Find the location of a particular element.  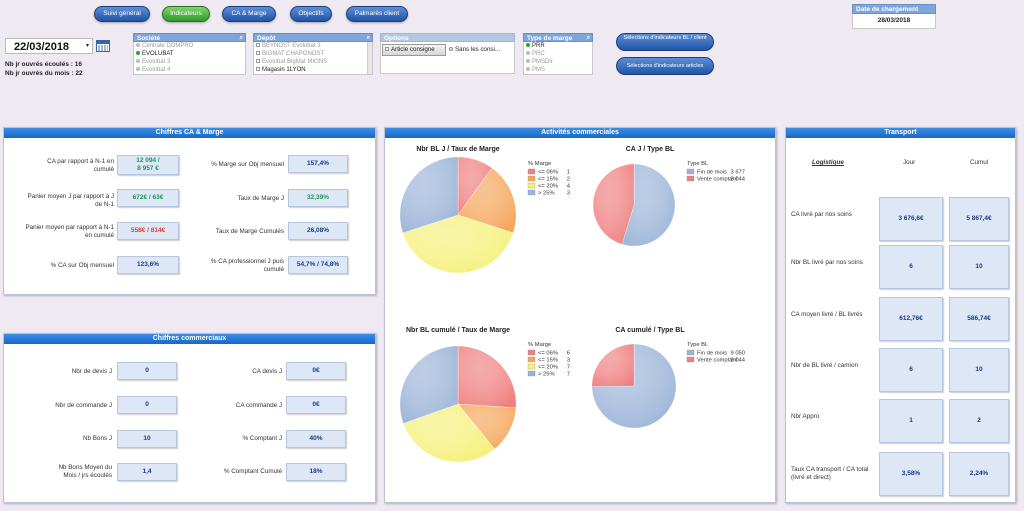

transport-row-label: CA moyen livré / BL livrés is located at coordinates (827, 314).